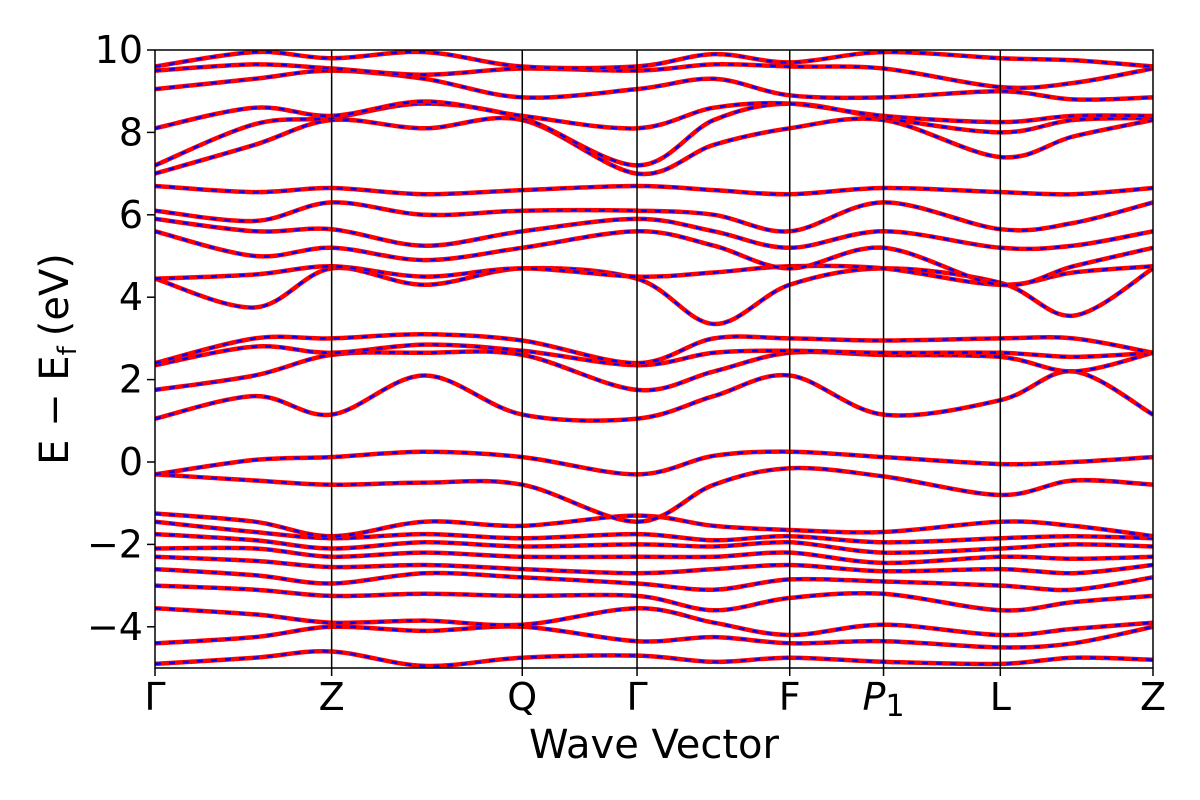 The height and width of the screenshot is (800, 1200). Describe the element at coordinates (131, 215) in the screenshot. I see `y-tick-label-6: 6` at that location.